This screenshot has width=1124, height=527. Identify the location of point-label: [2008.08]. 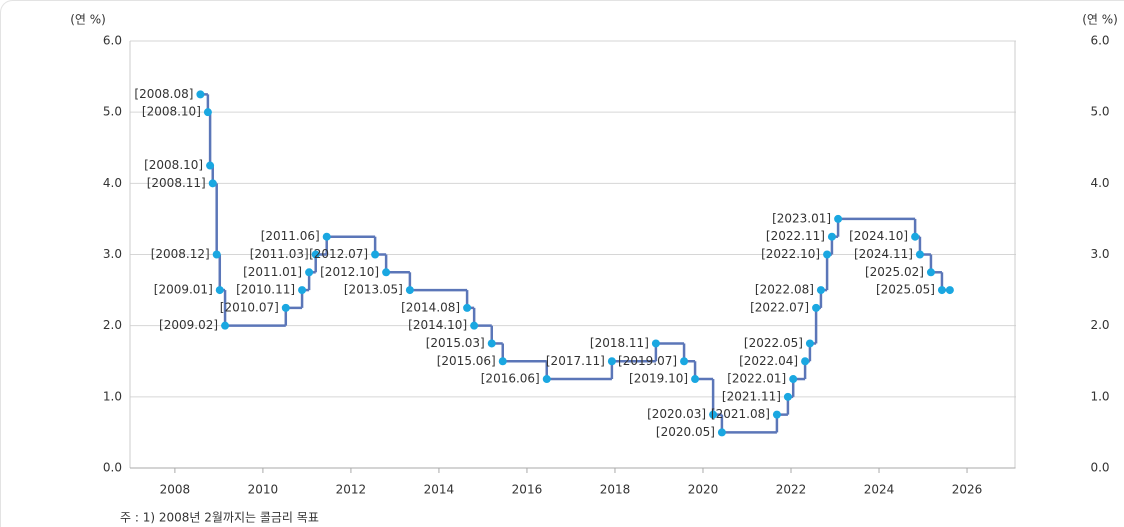
(163, 94).